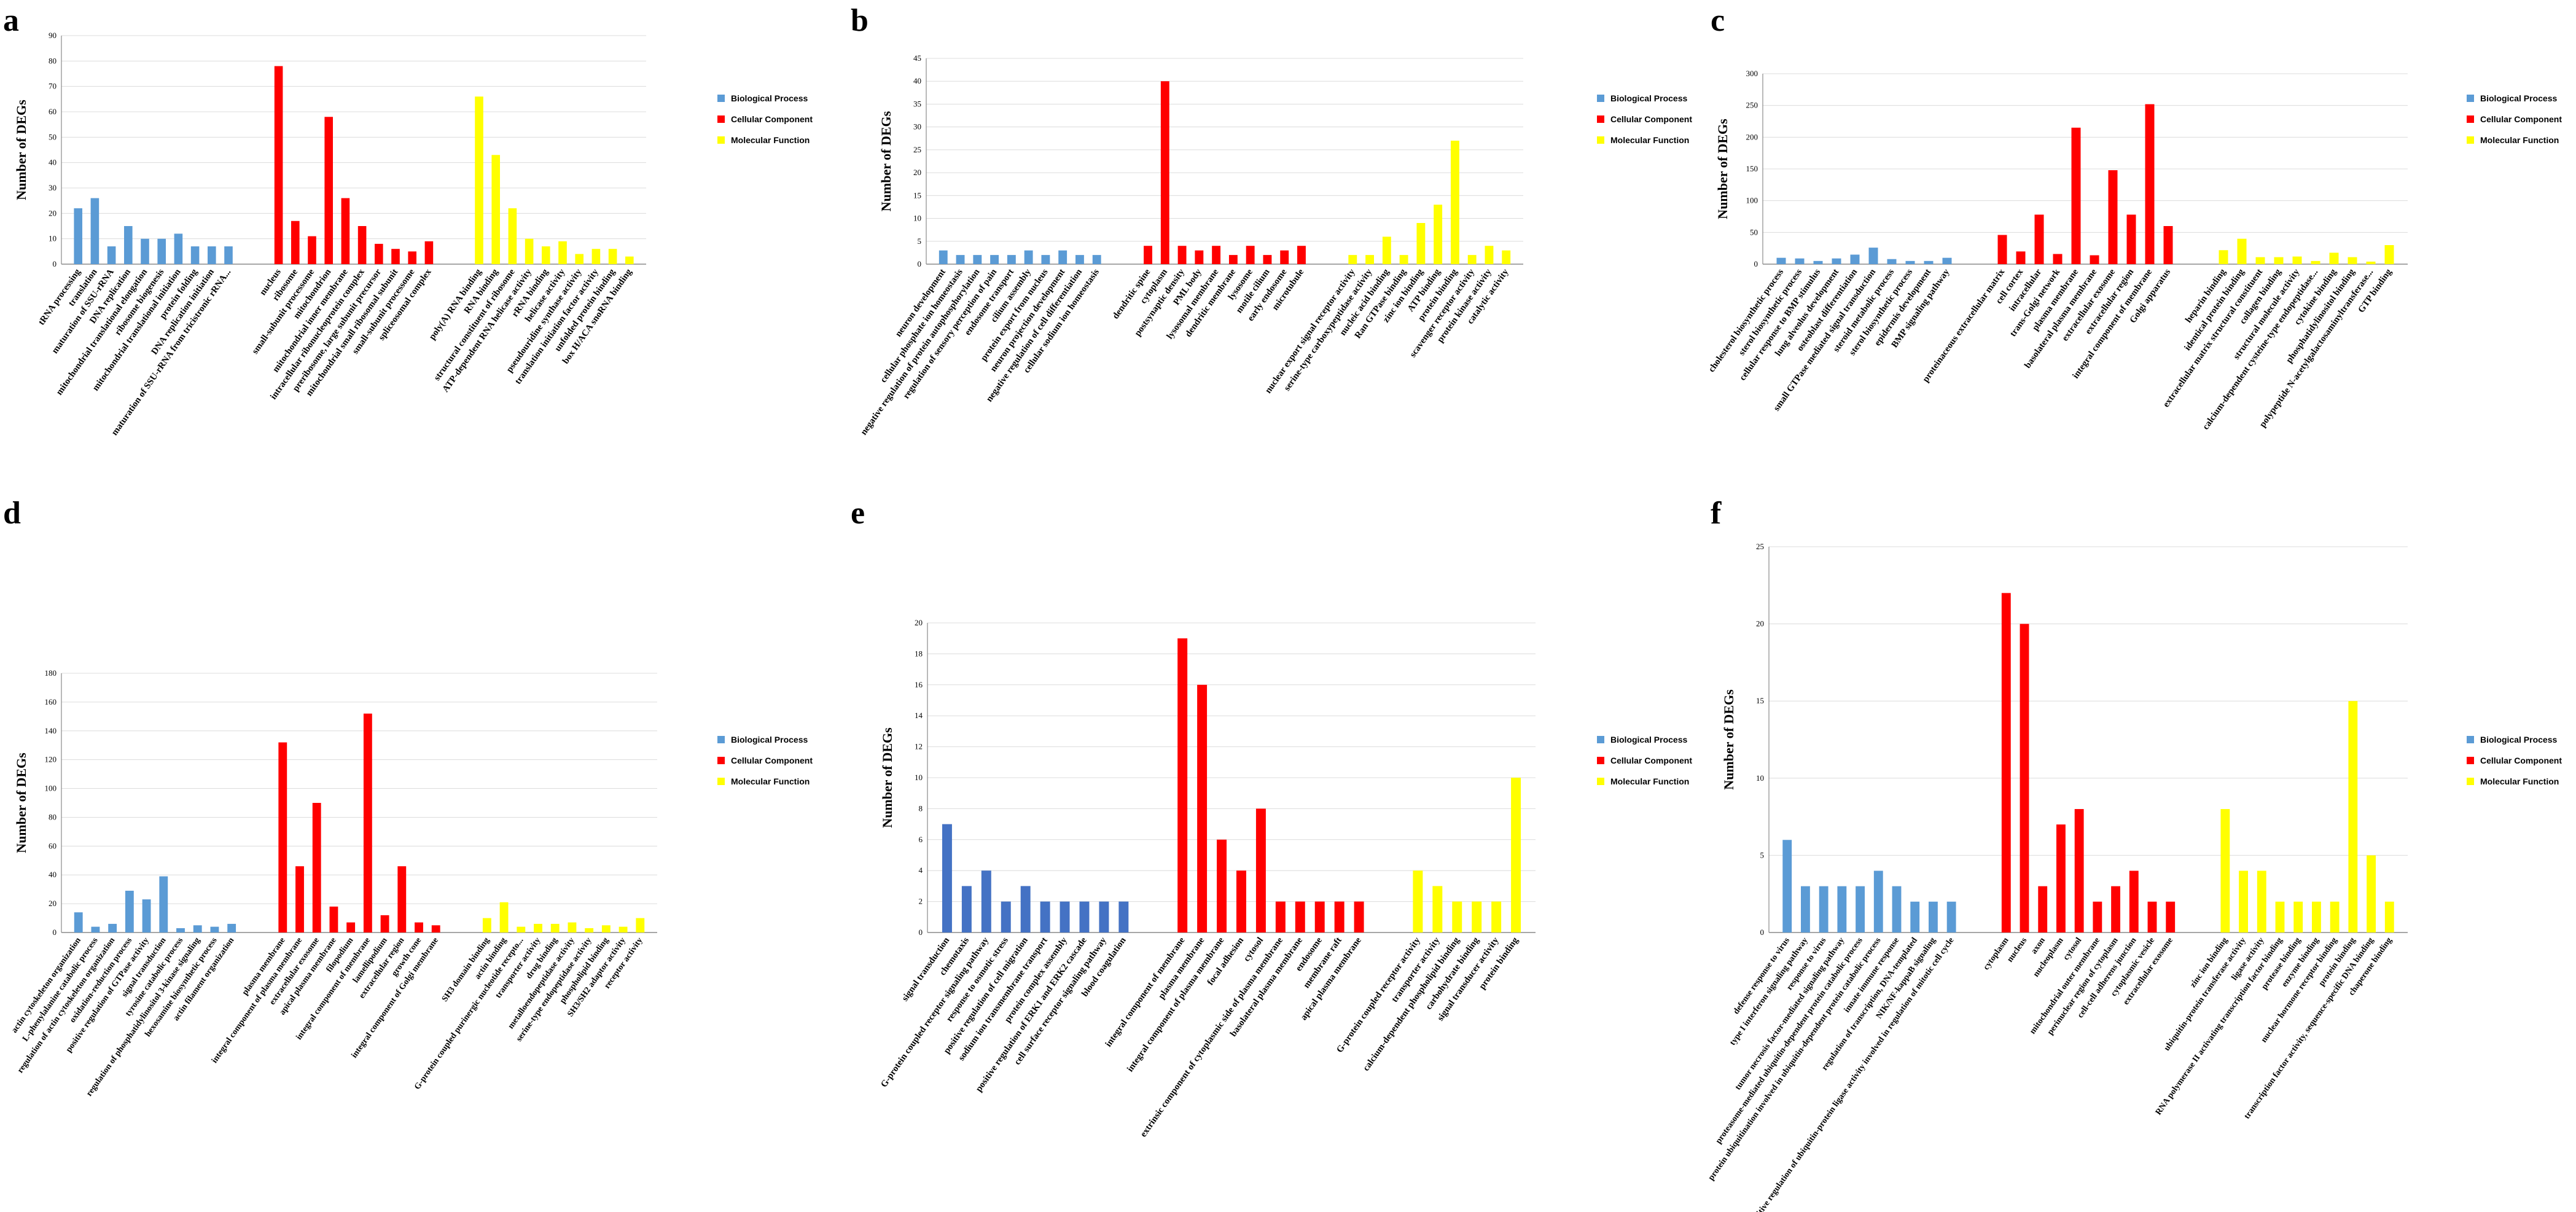 The image size is (2576, 1212). Describe the element at coordinates (53, 136) in the screenshot. I see `y-tick-label: 50` at that location.